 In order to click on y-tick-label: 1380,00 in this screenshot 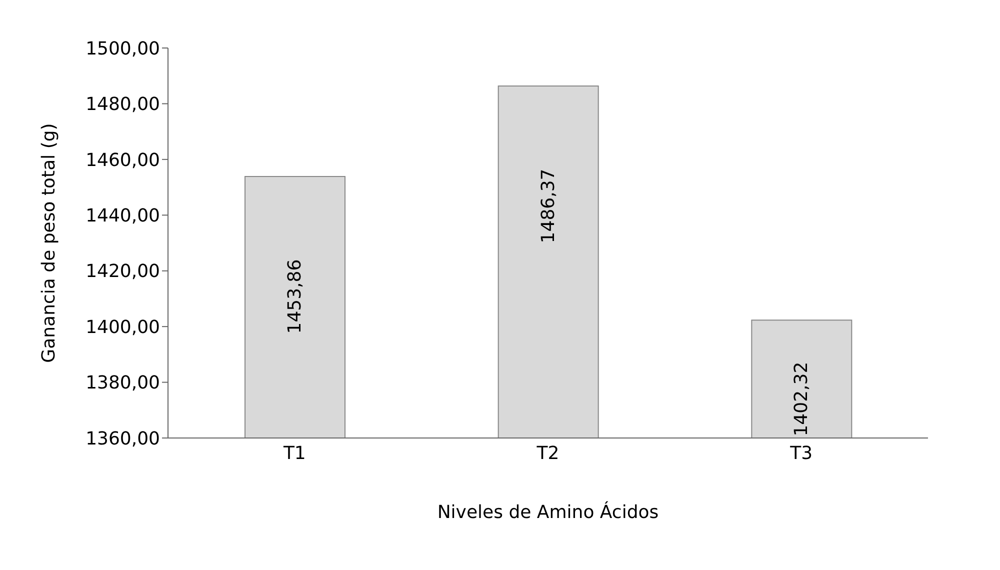, I will do `click(123, 383)`.